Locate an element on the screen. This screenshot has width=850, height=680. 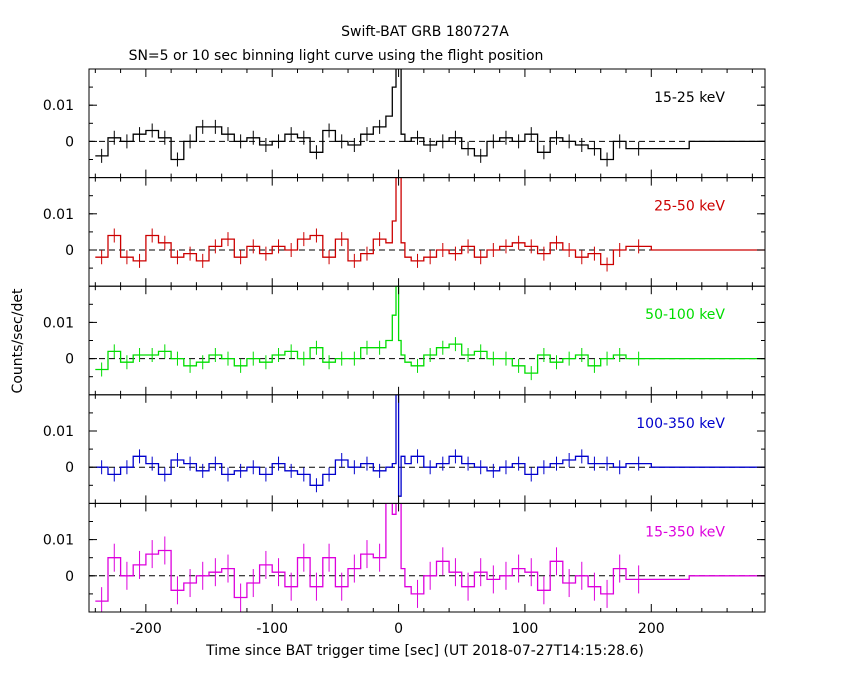
band-label: 15-25 keV is located at coordinates (689, 98).